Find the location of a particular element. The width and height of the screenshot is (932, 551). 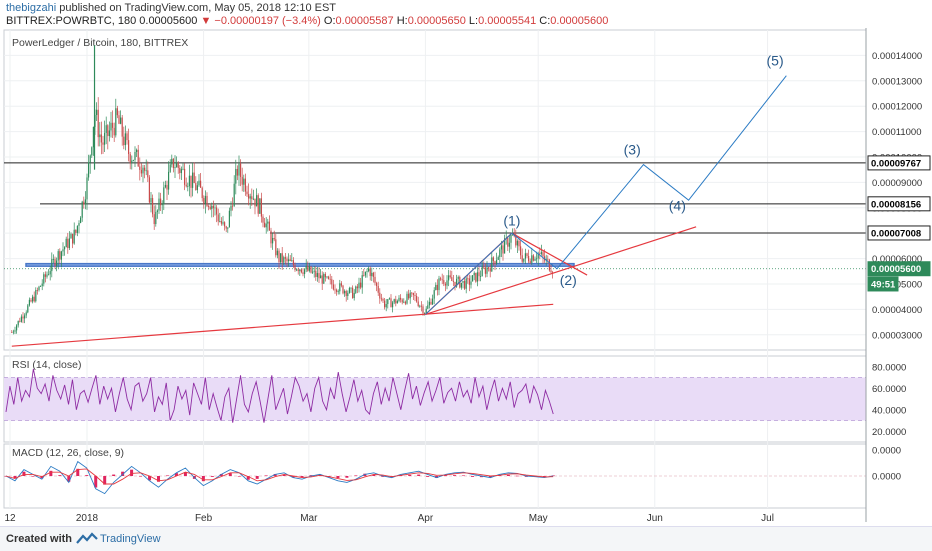

low-value: 0.00005541 is located at coordinates (507, 21).